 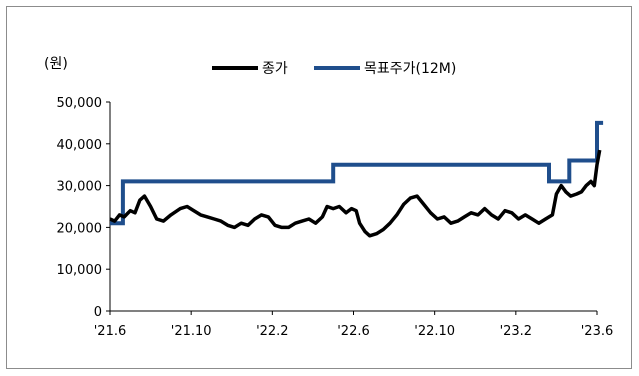 What do you see at coordinates (98, 312) in the screenshot?
I see `y-tick-label: 0` at bounding box center [98, 312].